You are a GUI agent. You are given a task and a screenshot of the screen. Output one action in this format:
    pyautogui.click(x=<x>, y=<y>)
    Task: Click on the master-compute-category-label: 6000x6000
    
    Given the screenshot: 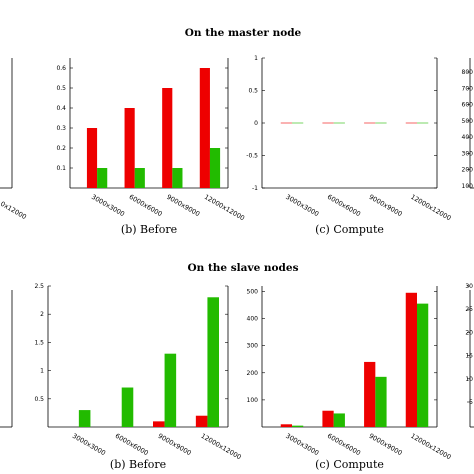 What is the action you would take?
    pyautogui.click(x=344, y=205)
    